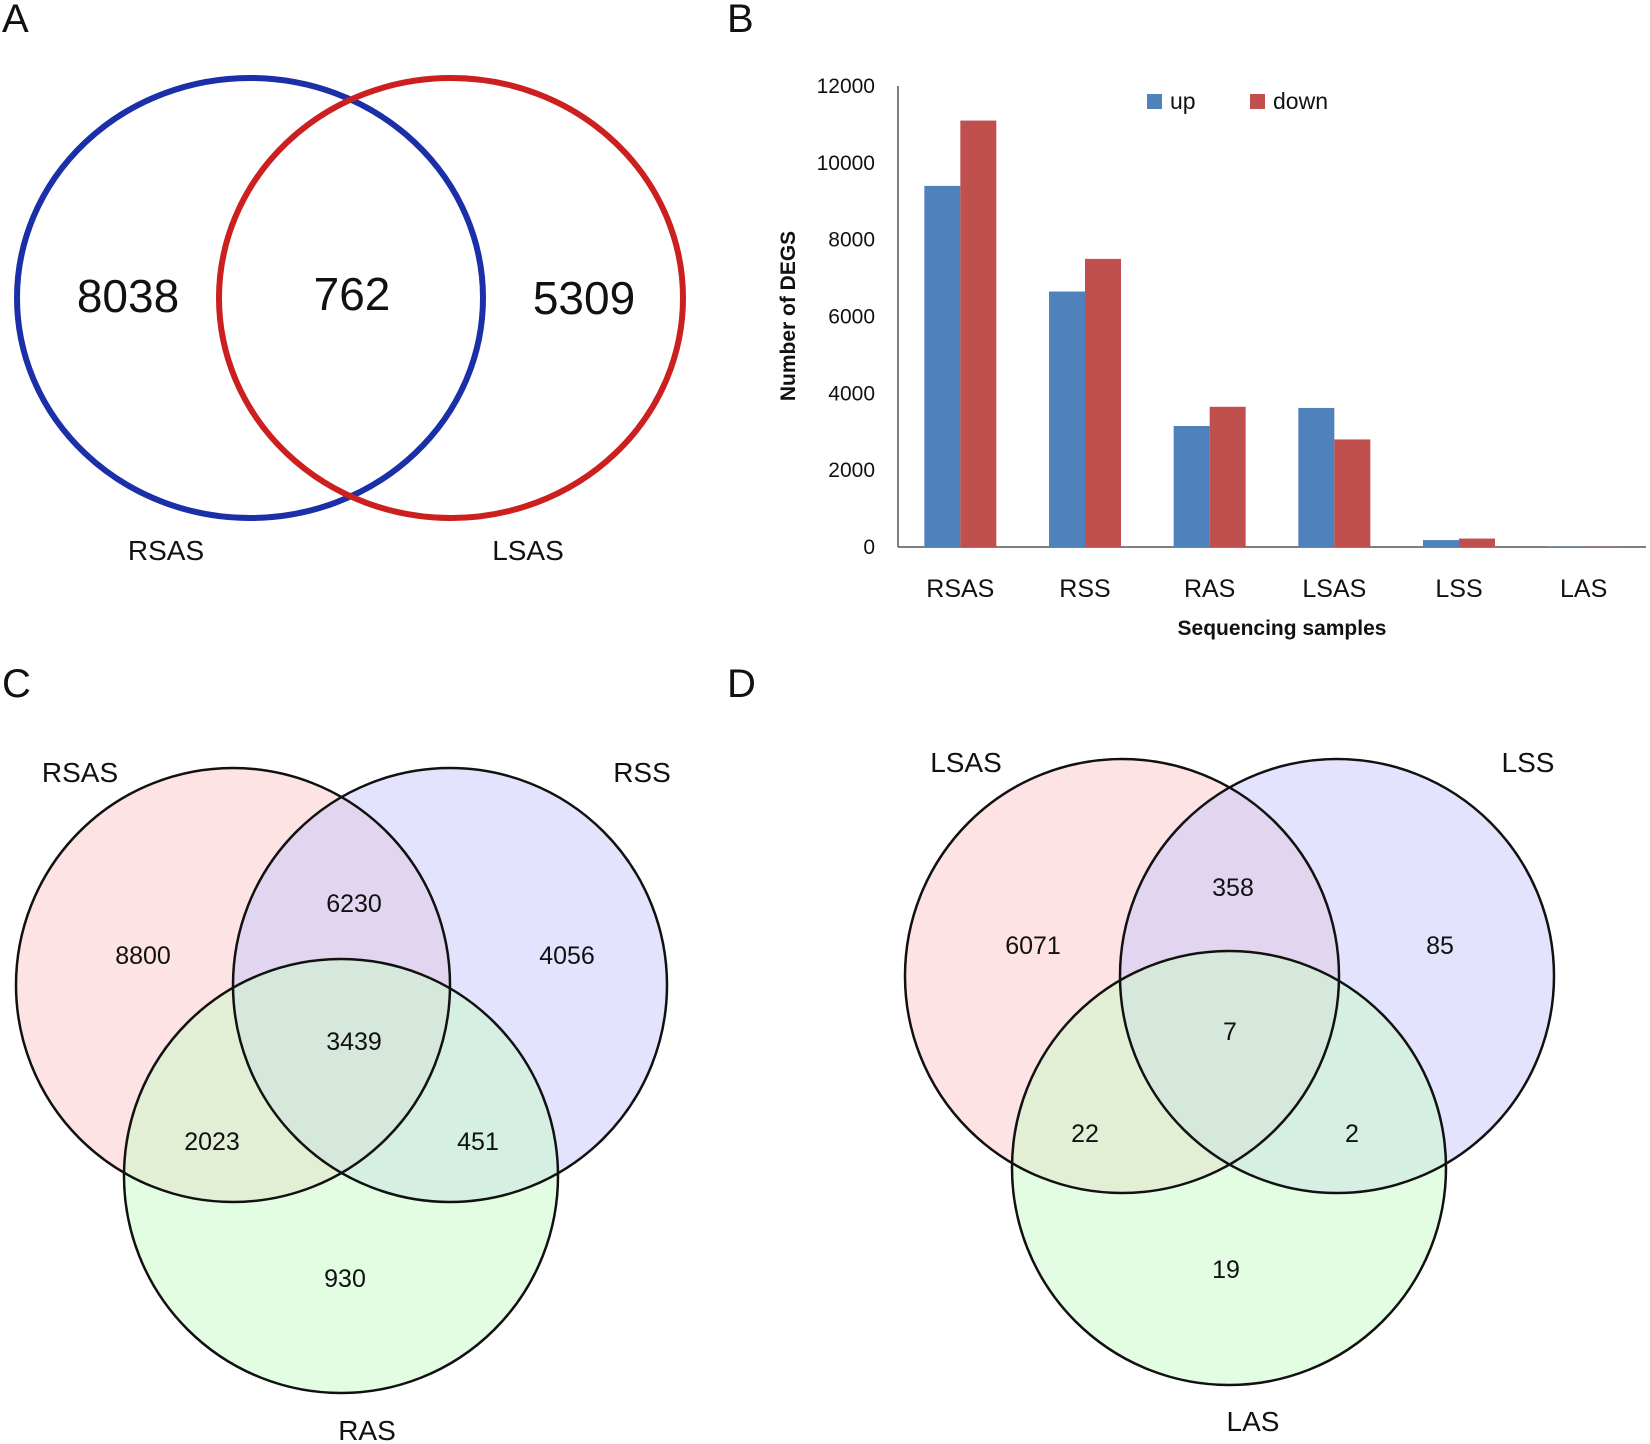 The height and width of the screenshot is (1444, 1650). What do you see at coordinates (1209, 589) in the screenshot?
I see `x-category-label: RAS` at bounding box center [1209, 589].